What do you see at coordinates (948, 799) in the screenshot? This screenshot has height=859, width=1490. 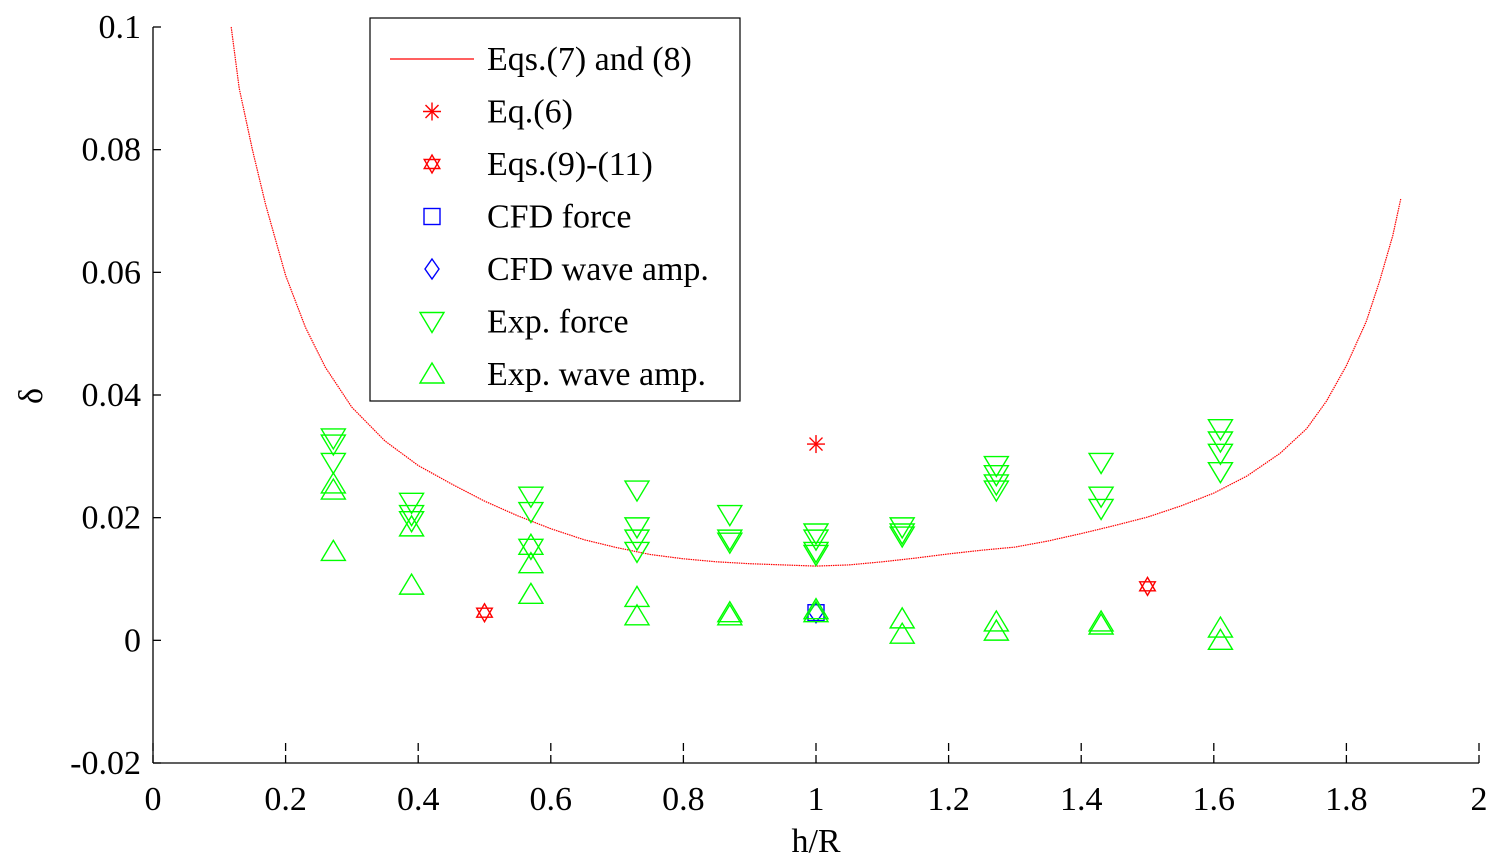 I see `x-tick-label: 1.2` at bounding box center [948, 799].